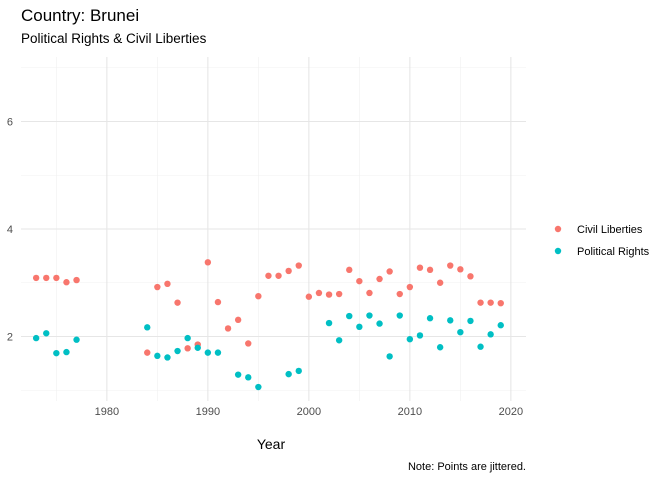 Image resolution: width=672 pixels, height=485 pixels. Describe the element at coordinates (80, 15) in the screenshot. I see `chart-title: Country: Brunei` at that location.